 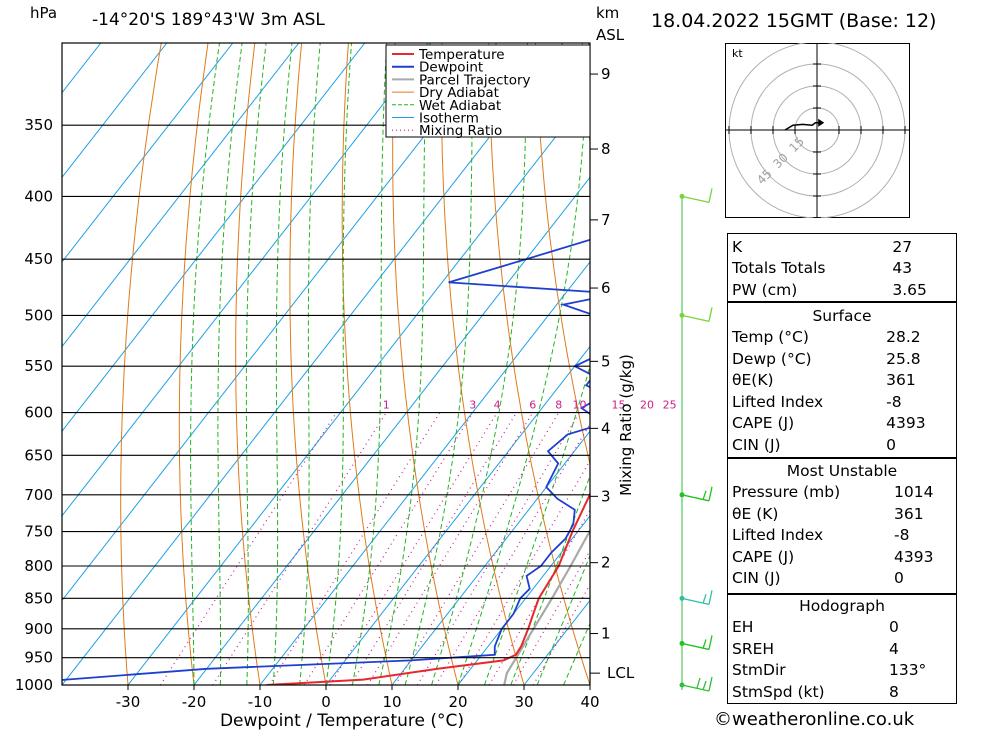 What do you see at coordinates (899, 578) in the screenshot?
I see `mu-value: 0` at bounding box center [899, 578].